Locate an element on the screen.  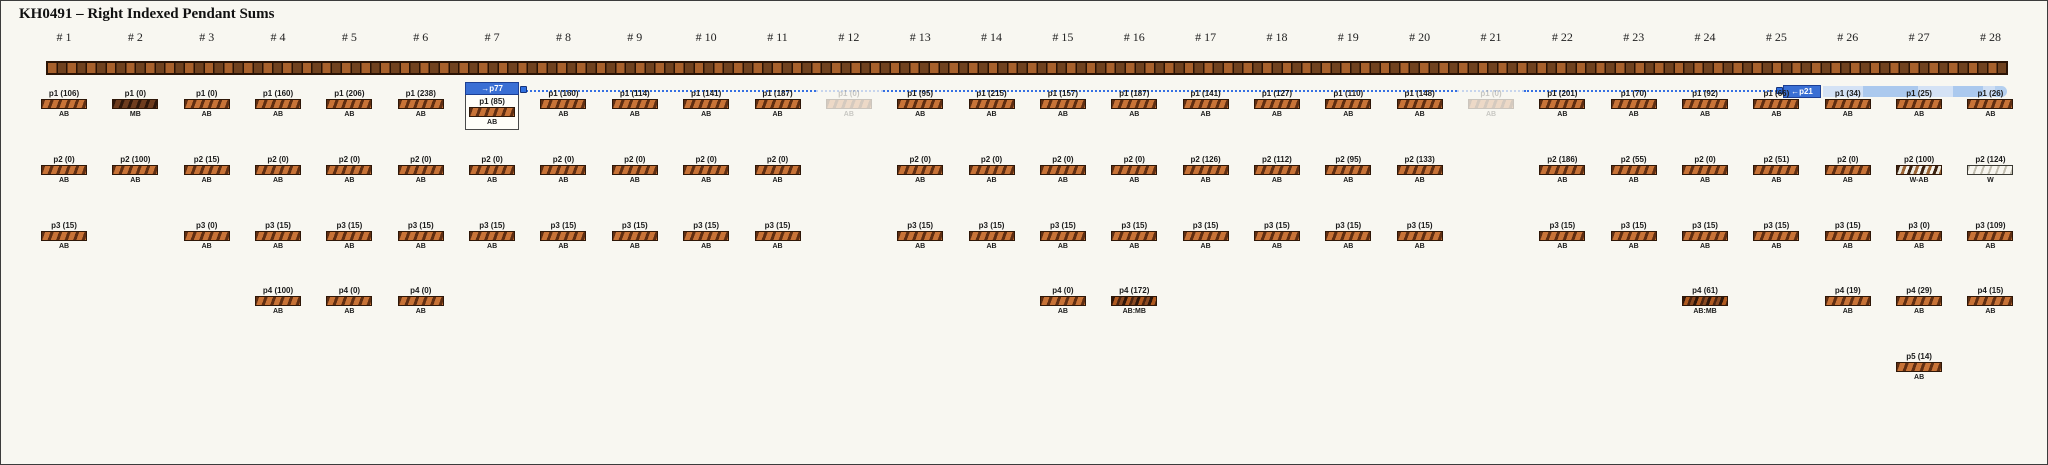
pendant-cell: p2 (0) AB is located at coordinates (64, 169).